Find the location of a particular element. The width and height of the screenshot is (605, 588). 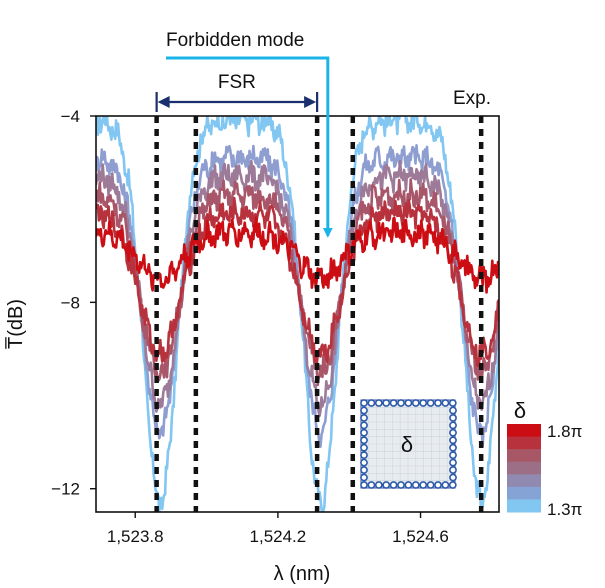

y-tick-label: −12 is located at coordinates (65, 489).